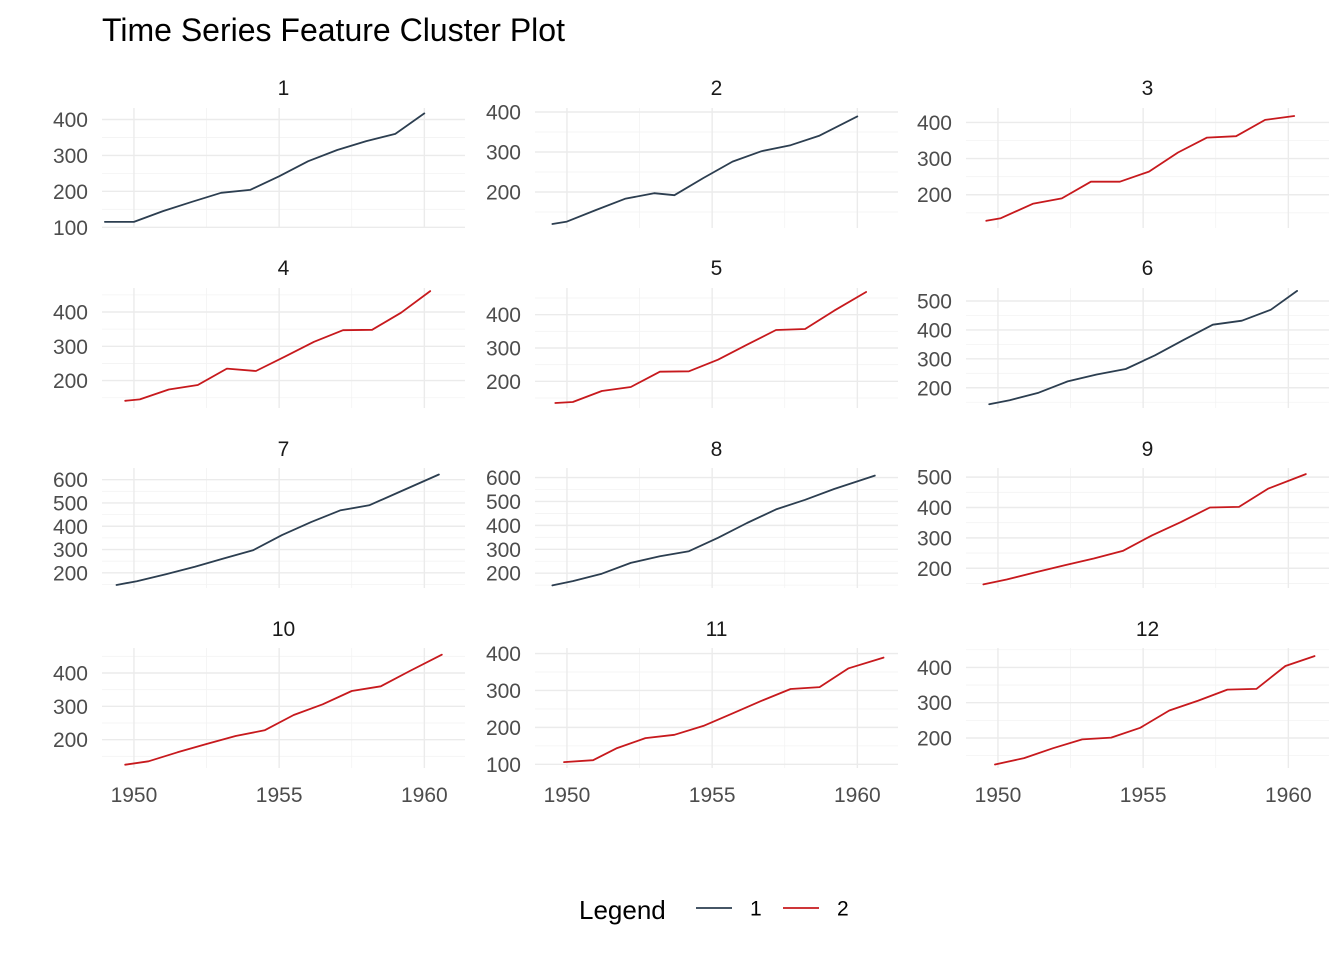 This screenshot has width=1344, height=960. Describe the element at coordinates (1148, 88) in the screenshot. I see `panel-label: 3` at that location.